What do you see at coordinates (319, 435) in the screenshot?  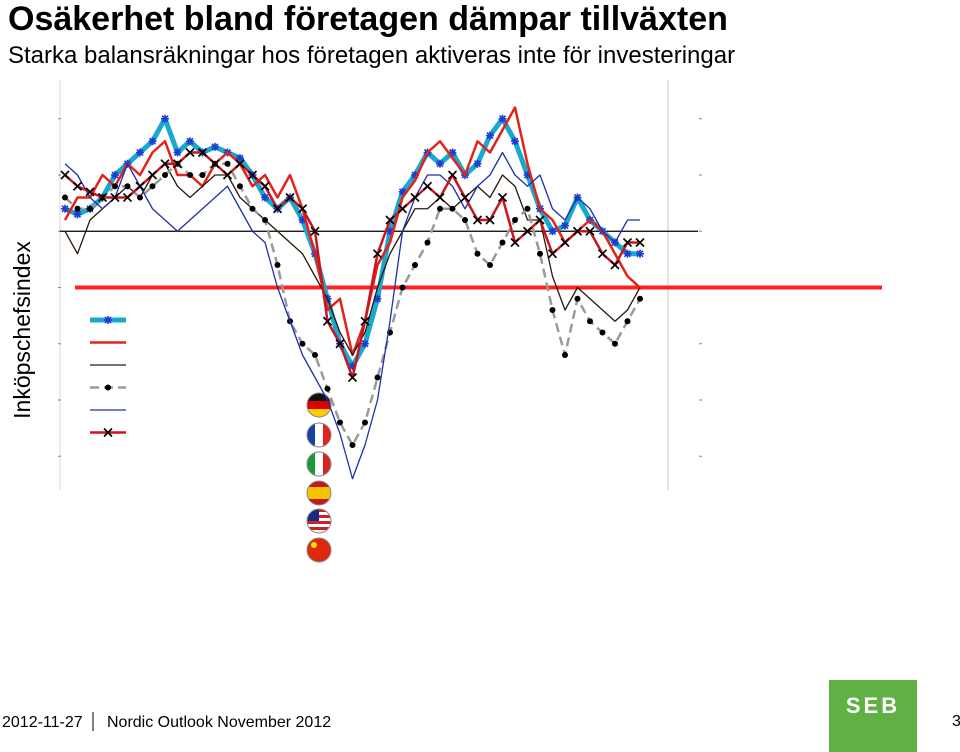 I see `flag-france` at bounding box center [319, 435].